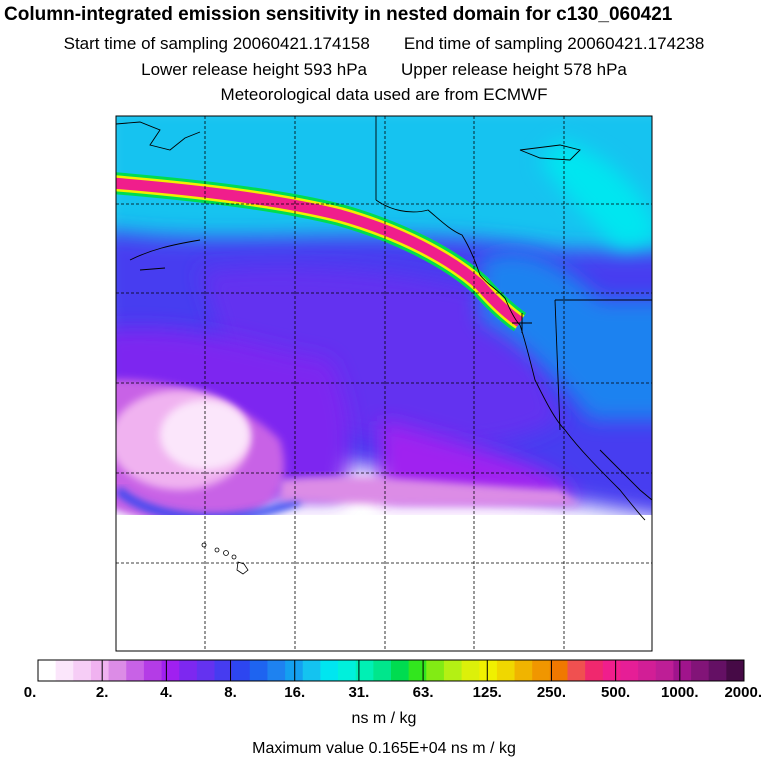 Image resolution: width=768 pixels, height=768 pixels. I want to click on hawaii-islands, so click(225, 558).